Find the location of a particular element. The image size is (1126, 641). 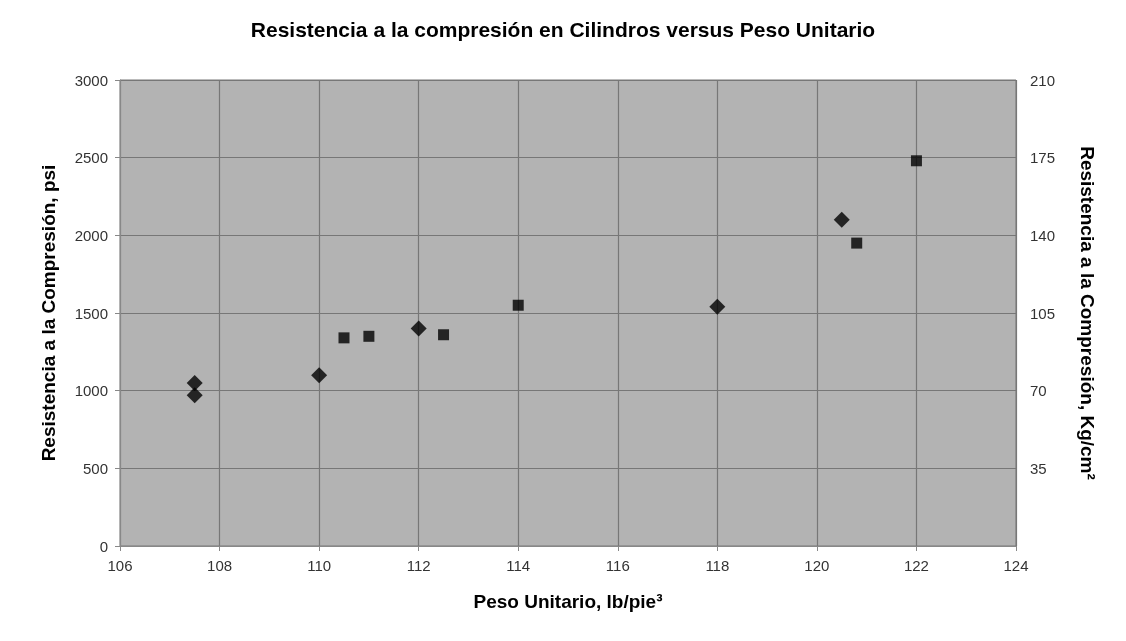

x-tick-label: 116 is located at coordinates (617, 565).